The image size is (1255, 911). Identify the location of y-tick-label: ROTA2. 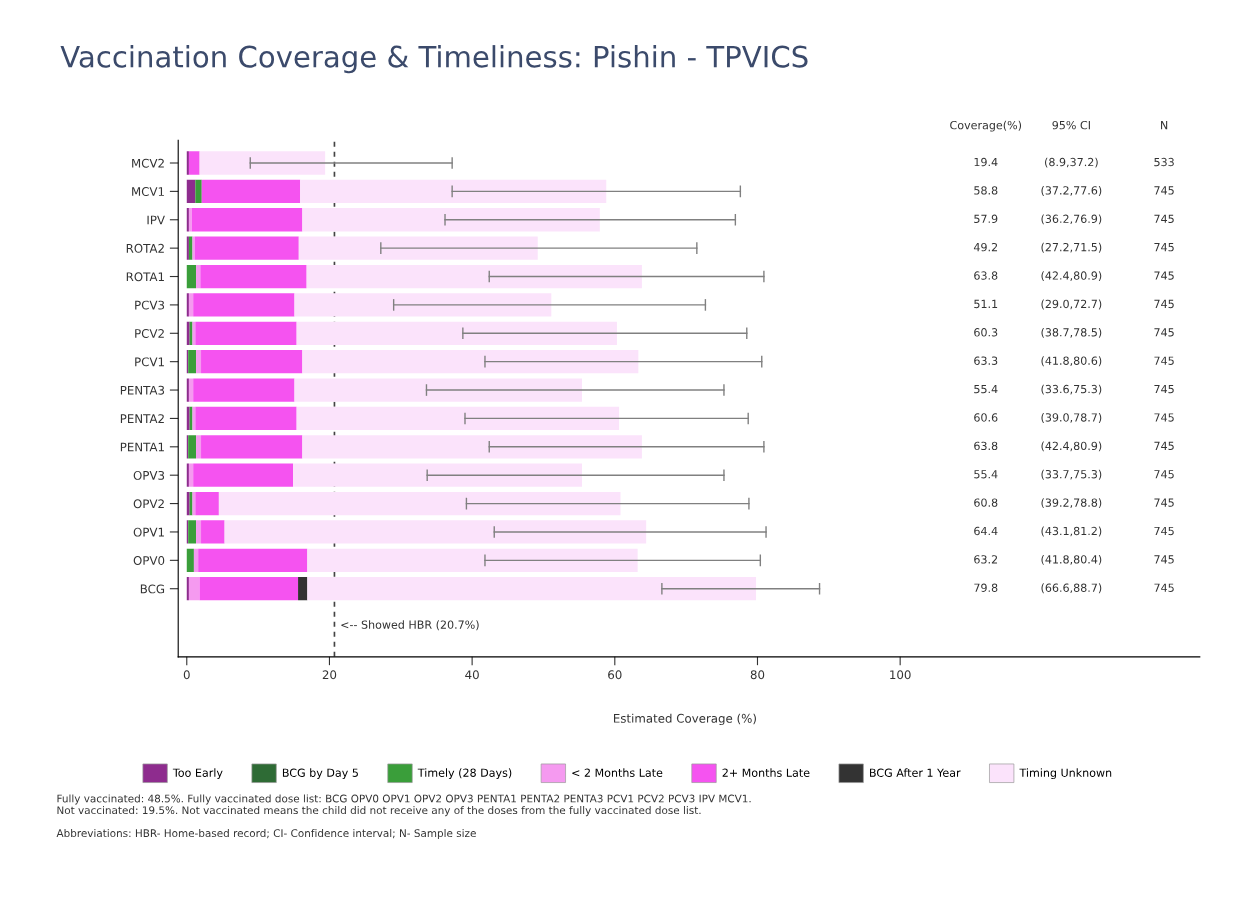
(145, 248).